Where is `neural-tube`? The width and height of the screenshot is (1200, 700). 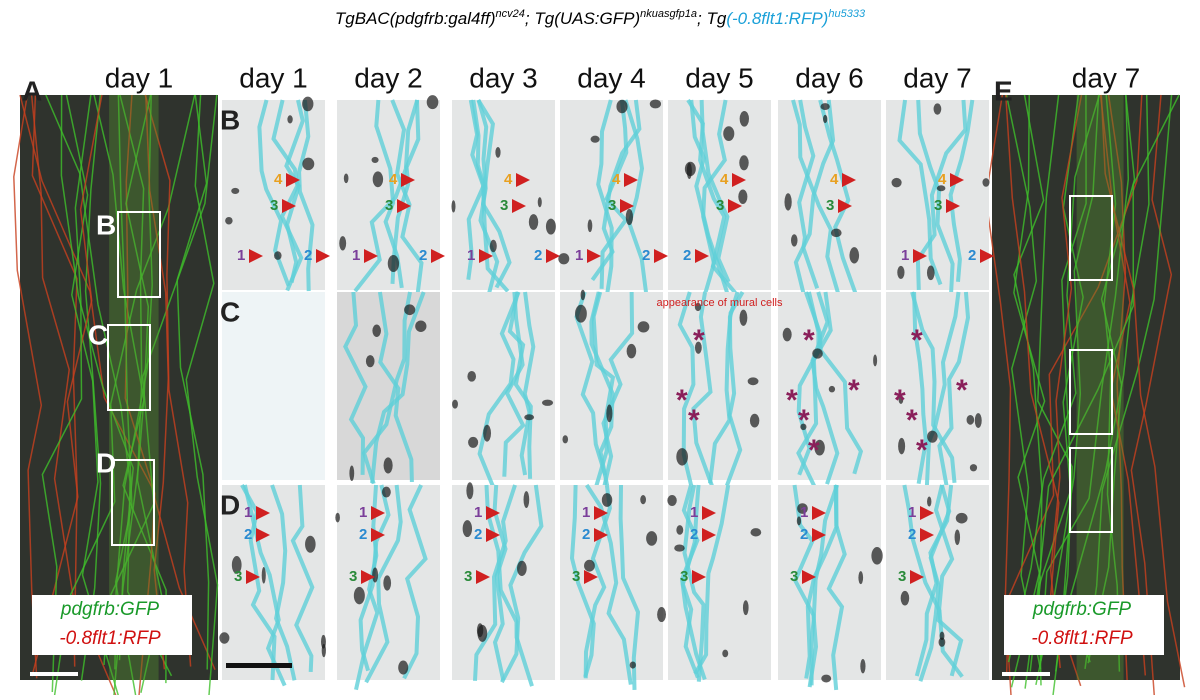
neural-tube is located at coordinates (134, 387).